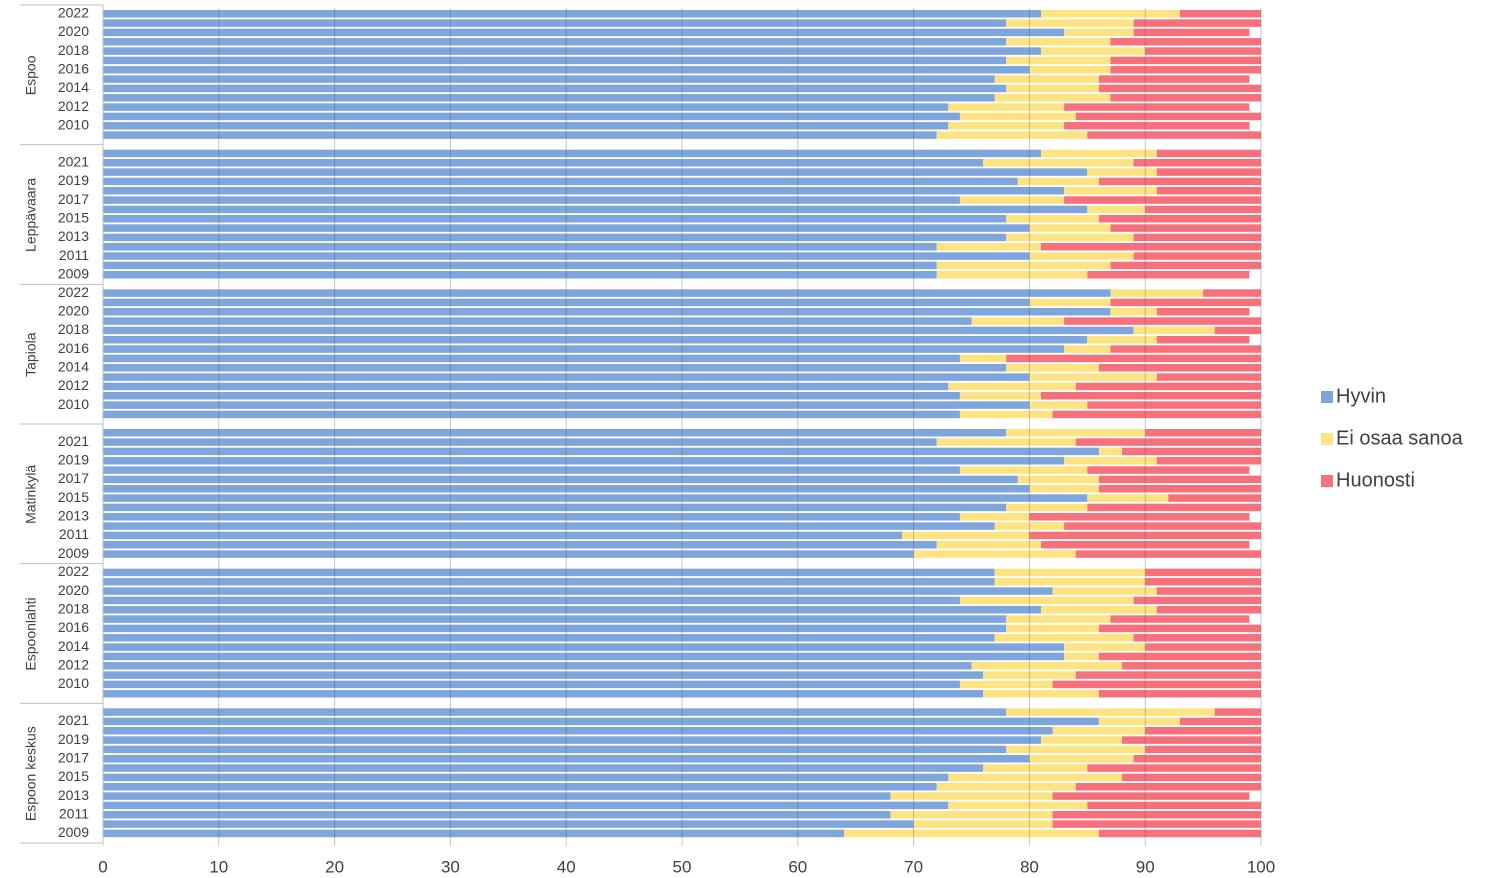  Describe the element at coordinates (73, 683) in the screenshot. I see `y-tick-label: 2010` at that location.